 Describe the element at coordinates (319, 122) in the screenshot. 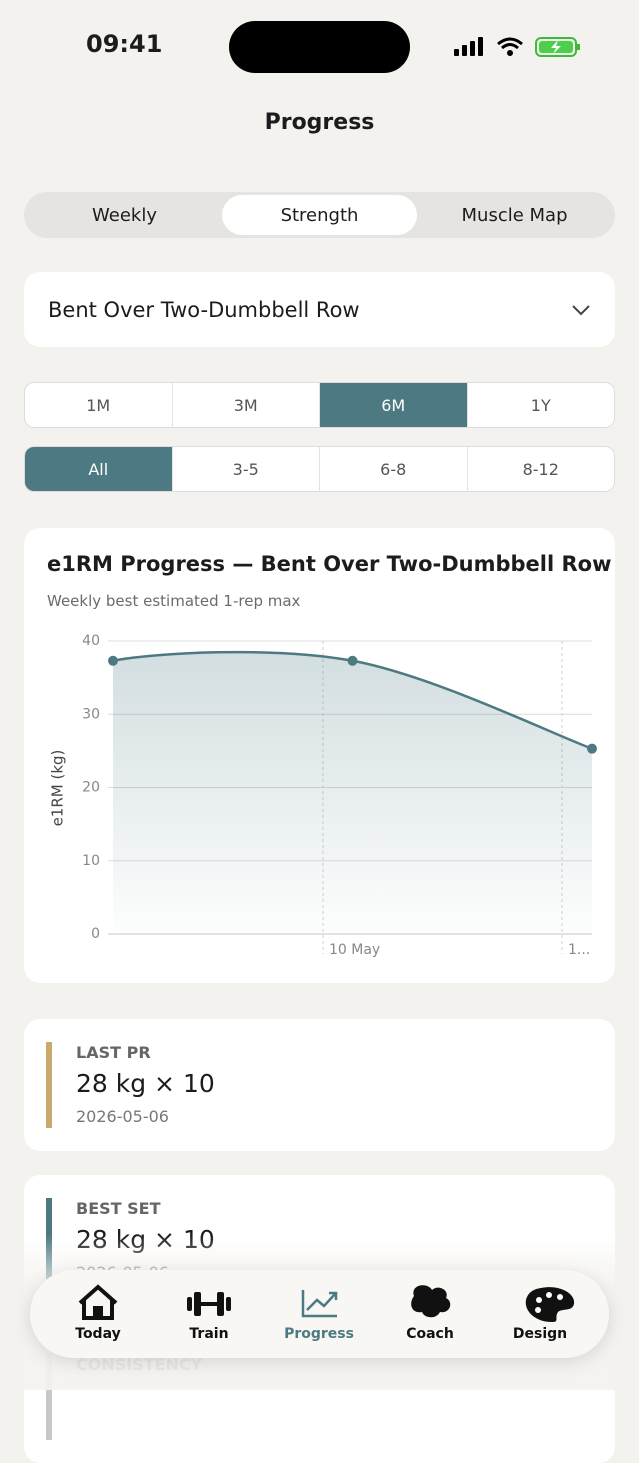

I see `page-title: Progress` at that location.